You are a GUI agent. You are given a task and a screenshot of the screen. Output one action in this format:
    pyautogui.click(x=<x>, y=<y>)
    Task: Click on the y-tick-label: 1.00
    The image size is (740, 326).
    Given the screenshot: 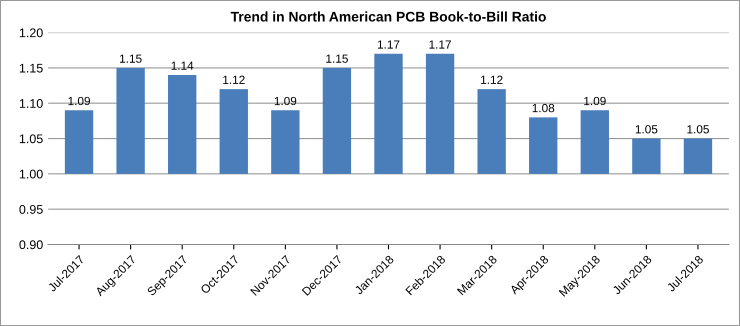 What is the action you would take?
    pyautogui.click(x=31, y=174)
    